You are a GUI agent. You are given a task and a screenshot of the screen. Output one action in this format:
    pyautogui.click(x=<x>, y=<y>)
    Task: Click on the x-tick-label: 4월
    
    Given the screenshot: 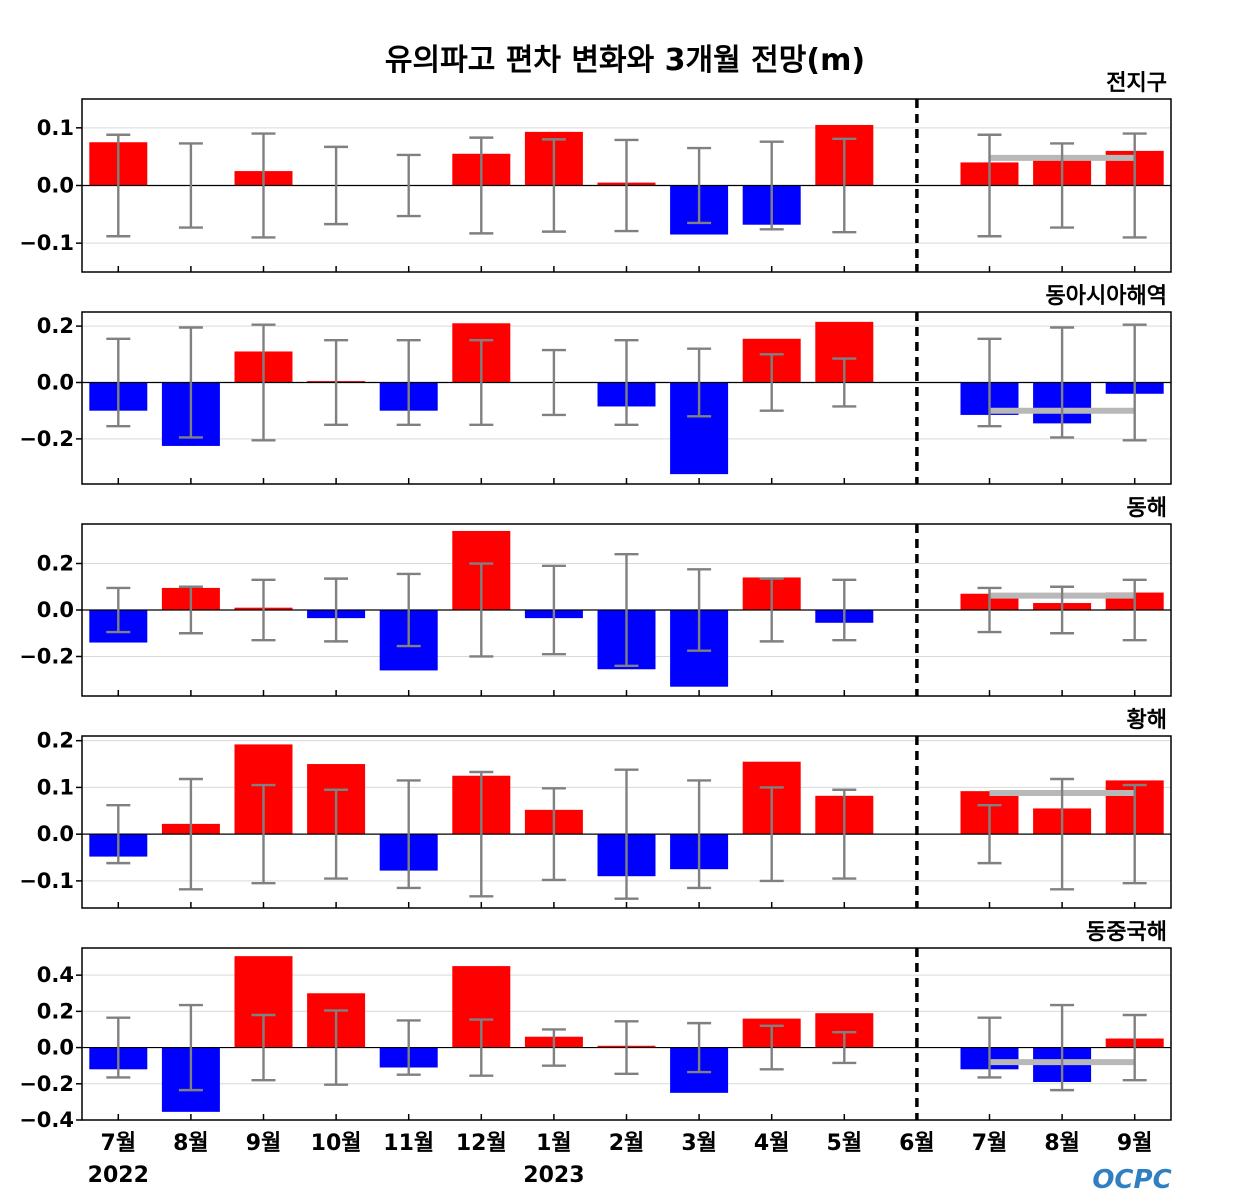 What is the action you would take?
    pyautogui.click(x=772, y=1143)
    